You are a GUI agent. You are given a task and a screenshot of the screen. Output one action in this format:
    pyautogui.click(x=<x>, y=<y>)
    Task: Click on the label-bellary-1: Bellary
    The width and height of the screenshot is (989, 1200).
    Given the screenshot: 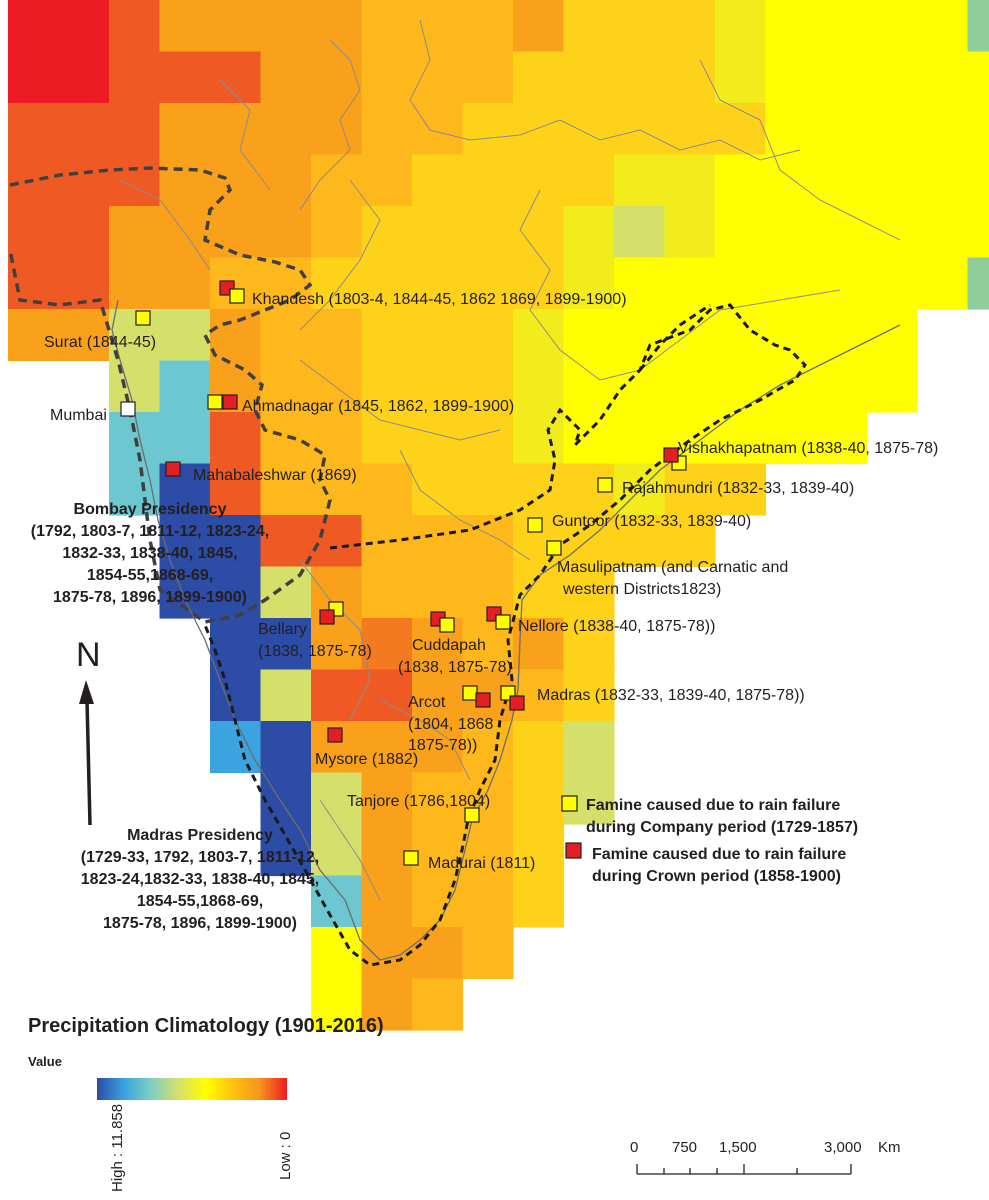 What is the action you would take?
    pyautogui.click(x=282, y=629)
    